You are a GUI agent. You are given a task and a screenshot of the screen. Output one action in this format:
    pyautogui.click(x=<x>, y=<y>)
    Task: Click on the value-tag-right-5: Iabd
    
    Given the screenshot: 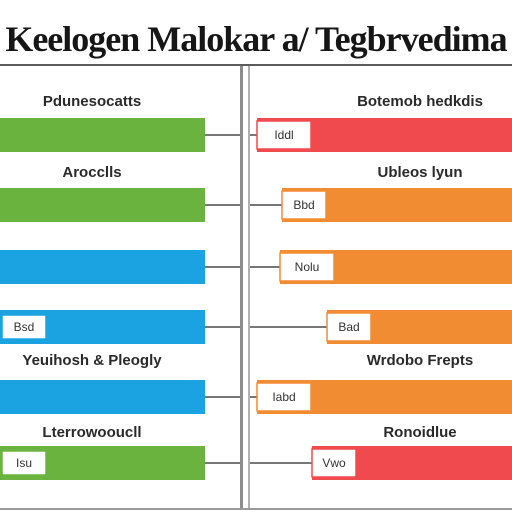 What is the action you would take?
    pyautogui.click(x=283, y=397)
    